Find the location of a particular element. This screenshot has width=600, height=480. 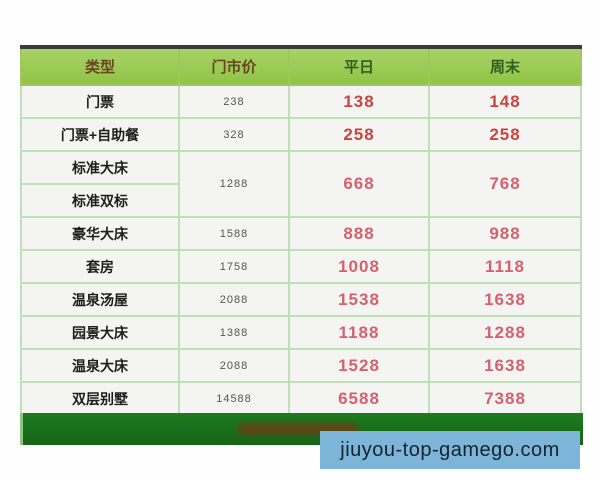

retail-price: 1388 is located at coordinates (234, 332).